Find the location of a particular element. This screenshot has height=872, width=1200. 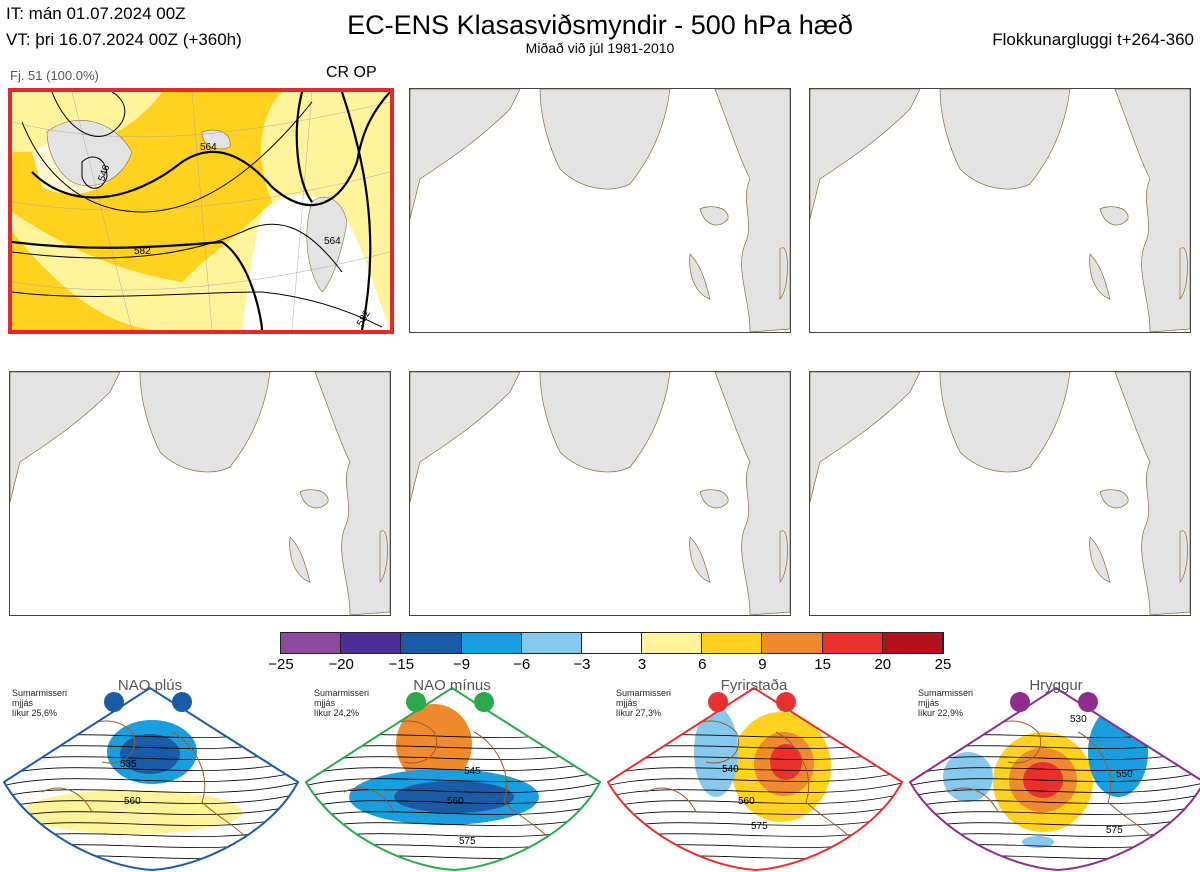

colorbar-tick-label: −3 is located at coordinates (582, 664).